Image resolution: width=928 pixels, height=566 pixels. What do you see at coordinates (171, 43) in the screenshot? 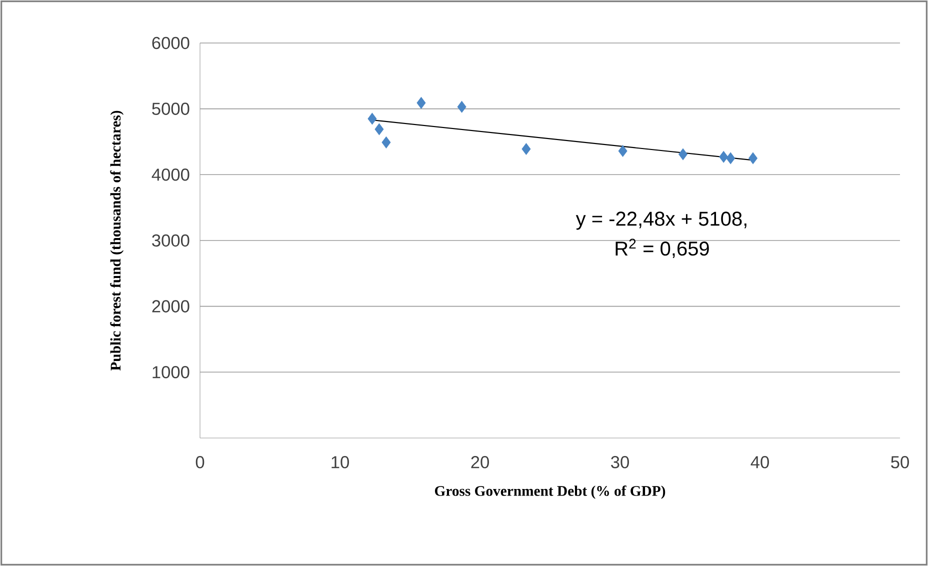
I see `y-tick-label: 6000` at bounding box center [171, 43].